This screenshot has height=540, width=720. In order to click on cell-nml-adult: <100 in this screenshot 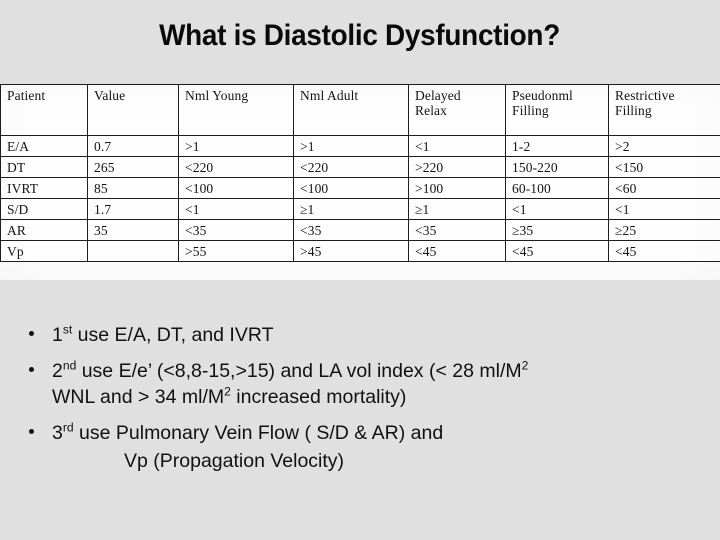, I will do `click(351, 188)`.